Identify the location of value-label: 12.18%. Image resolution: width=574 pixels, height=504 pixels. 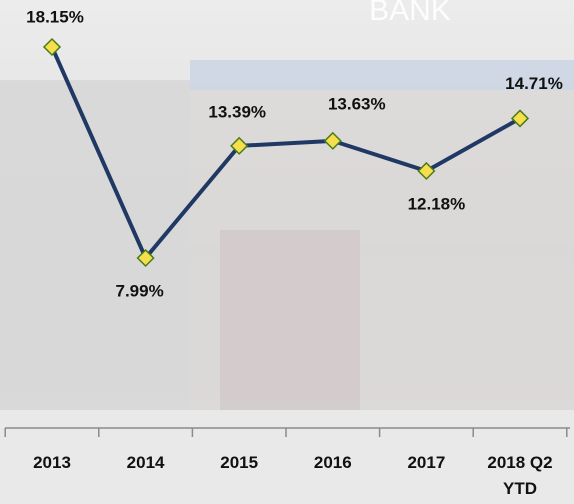
(437, 203).